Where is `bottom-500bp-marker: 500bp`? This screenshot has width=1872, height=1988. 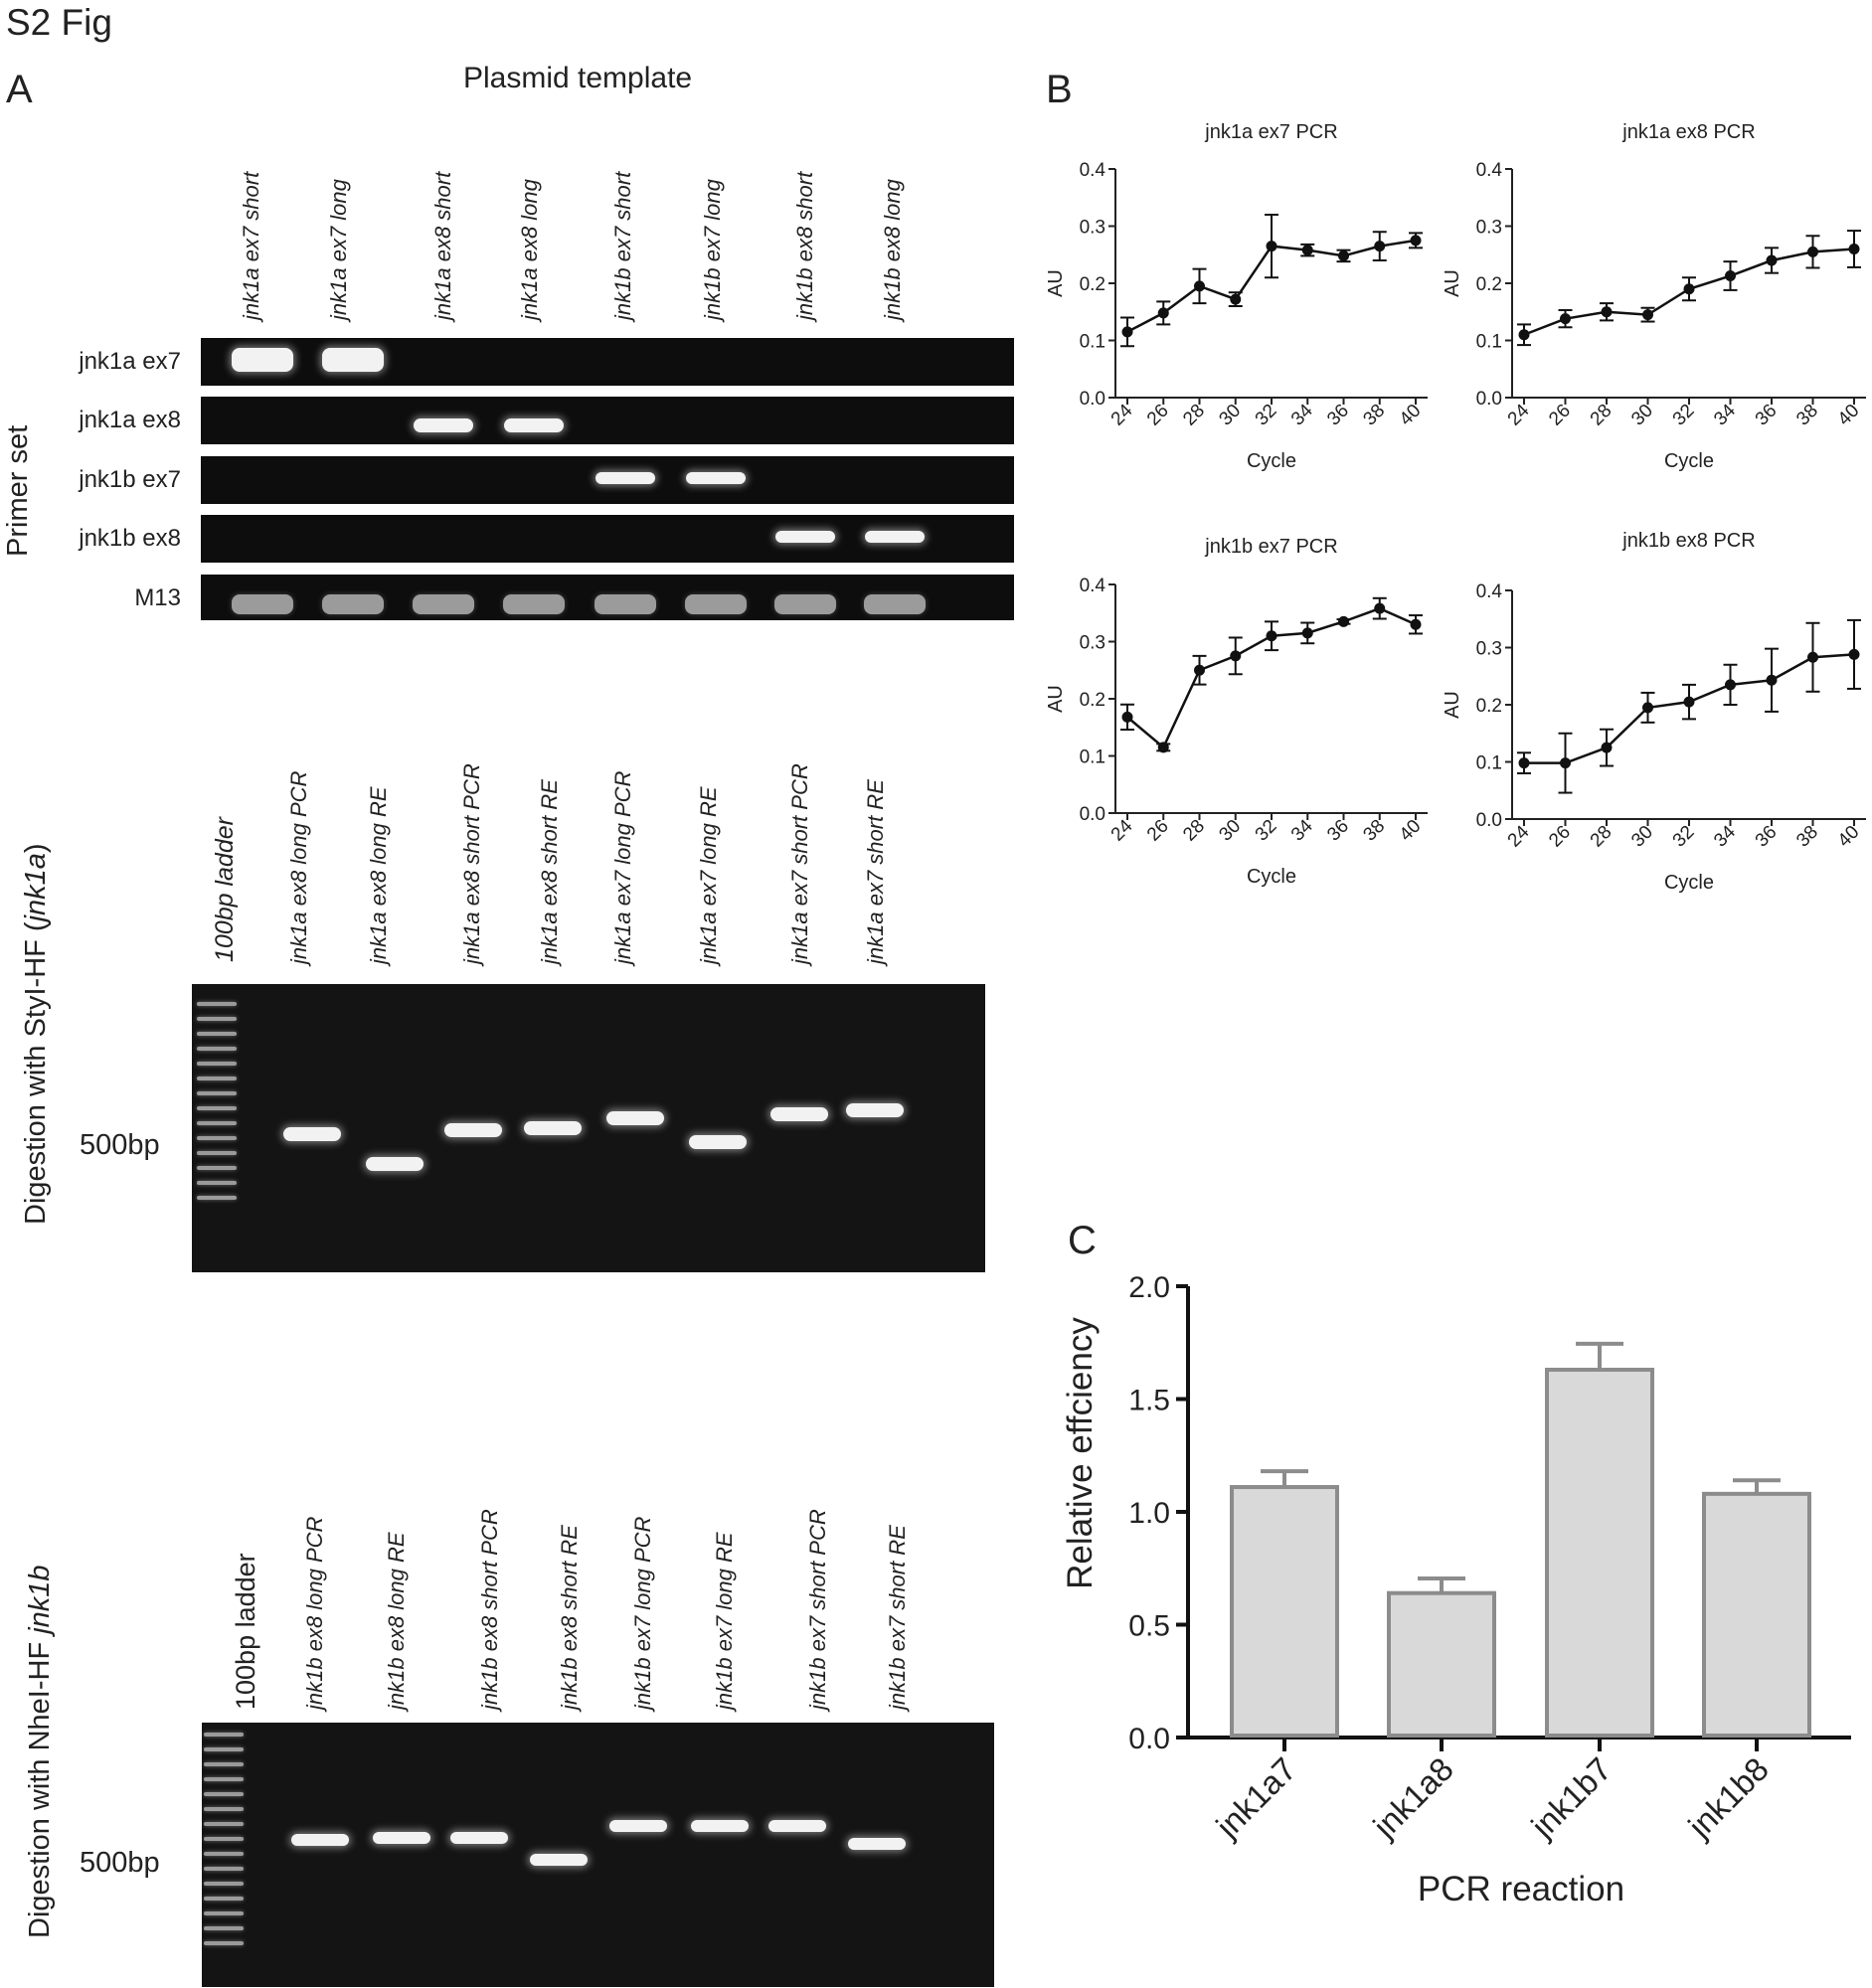 bottom-500bp-marker: 500bp is located at coordinates (120, 1863).